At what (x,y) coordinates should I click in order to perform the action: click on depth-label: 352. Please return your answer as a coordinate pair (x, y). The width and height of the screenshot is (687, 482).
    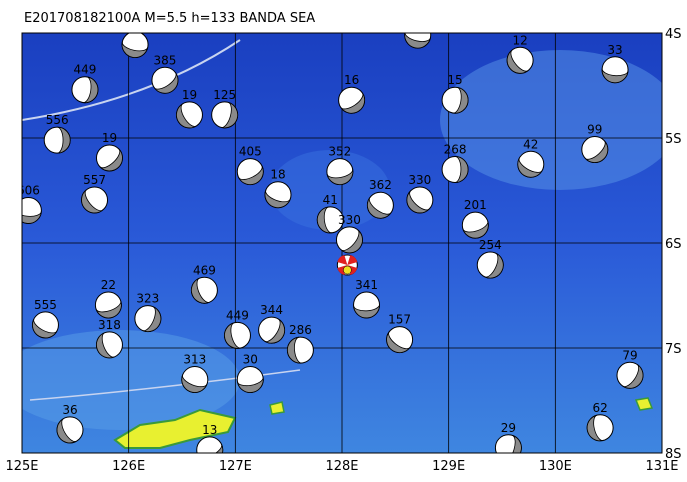
    Looking at the image, I should click on (339, 152).